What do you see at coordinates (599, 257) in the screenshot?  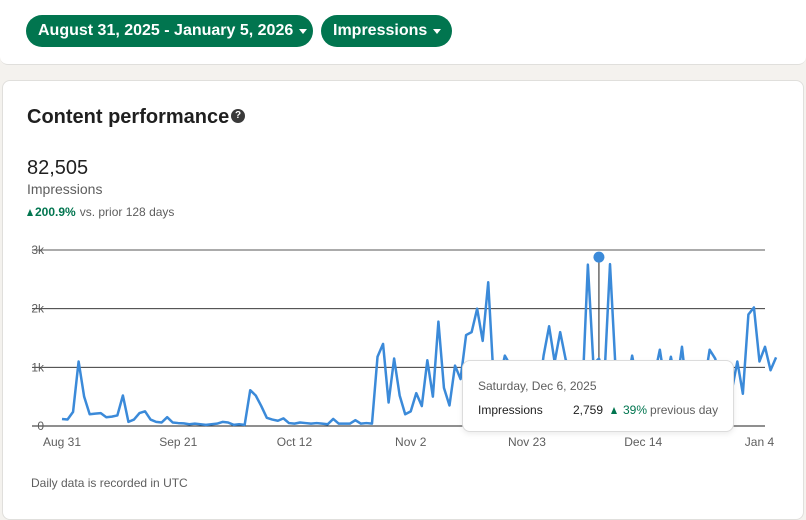 I see `highlight-point` at bounding box center [599, 257].